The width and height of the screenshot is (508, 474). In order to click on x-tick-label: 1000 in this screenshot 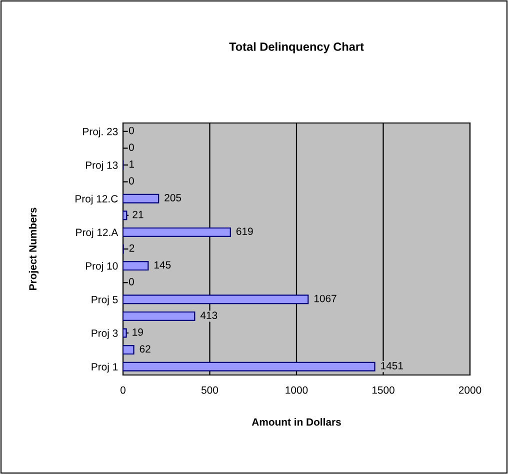, I will do `click(297, 390)`.